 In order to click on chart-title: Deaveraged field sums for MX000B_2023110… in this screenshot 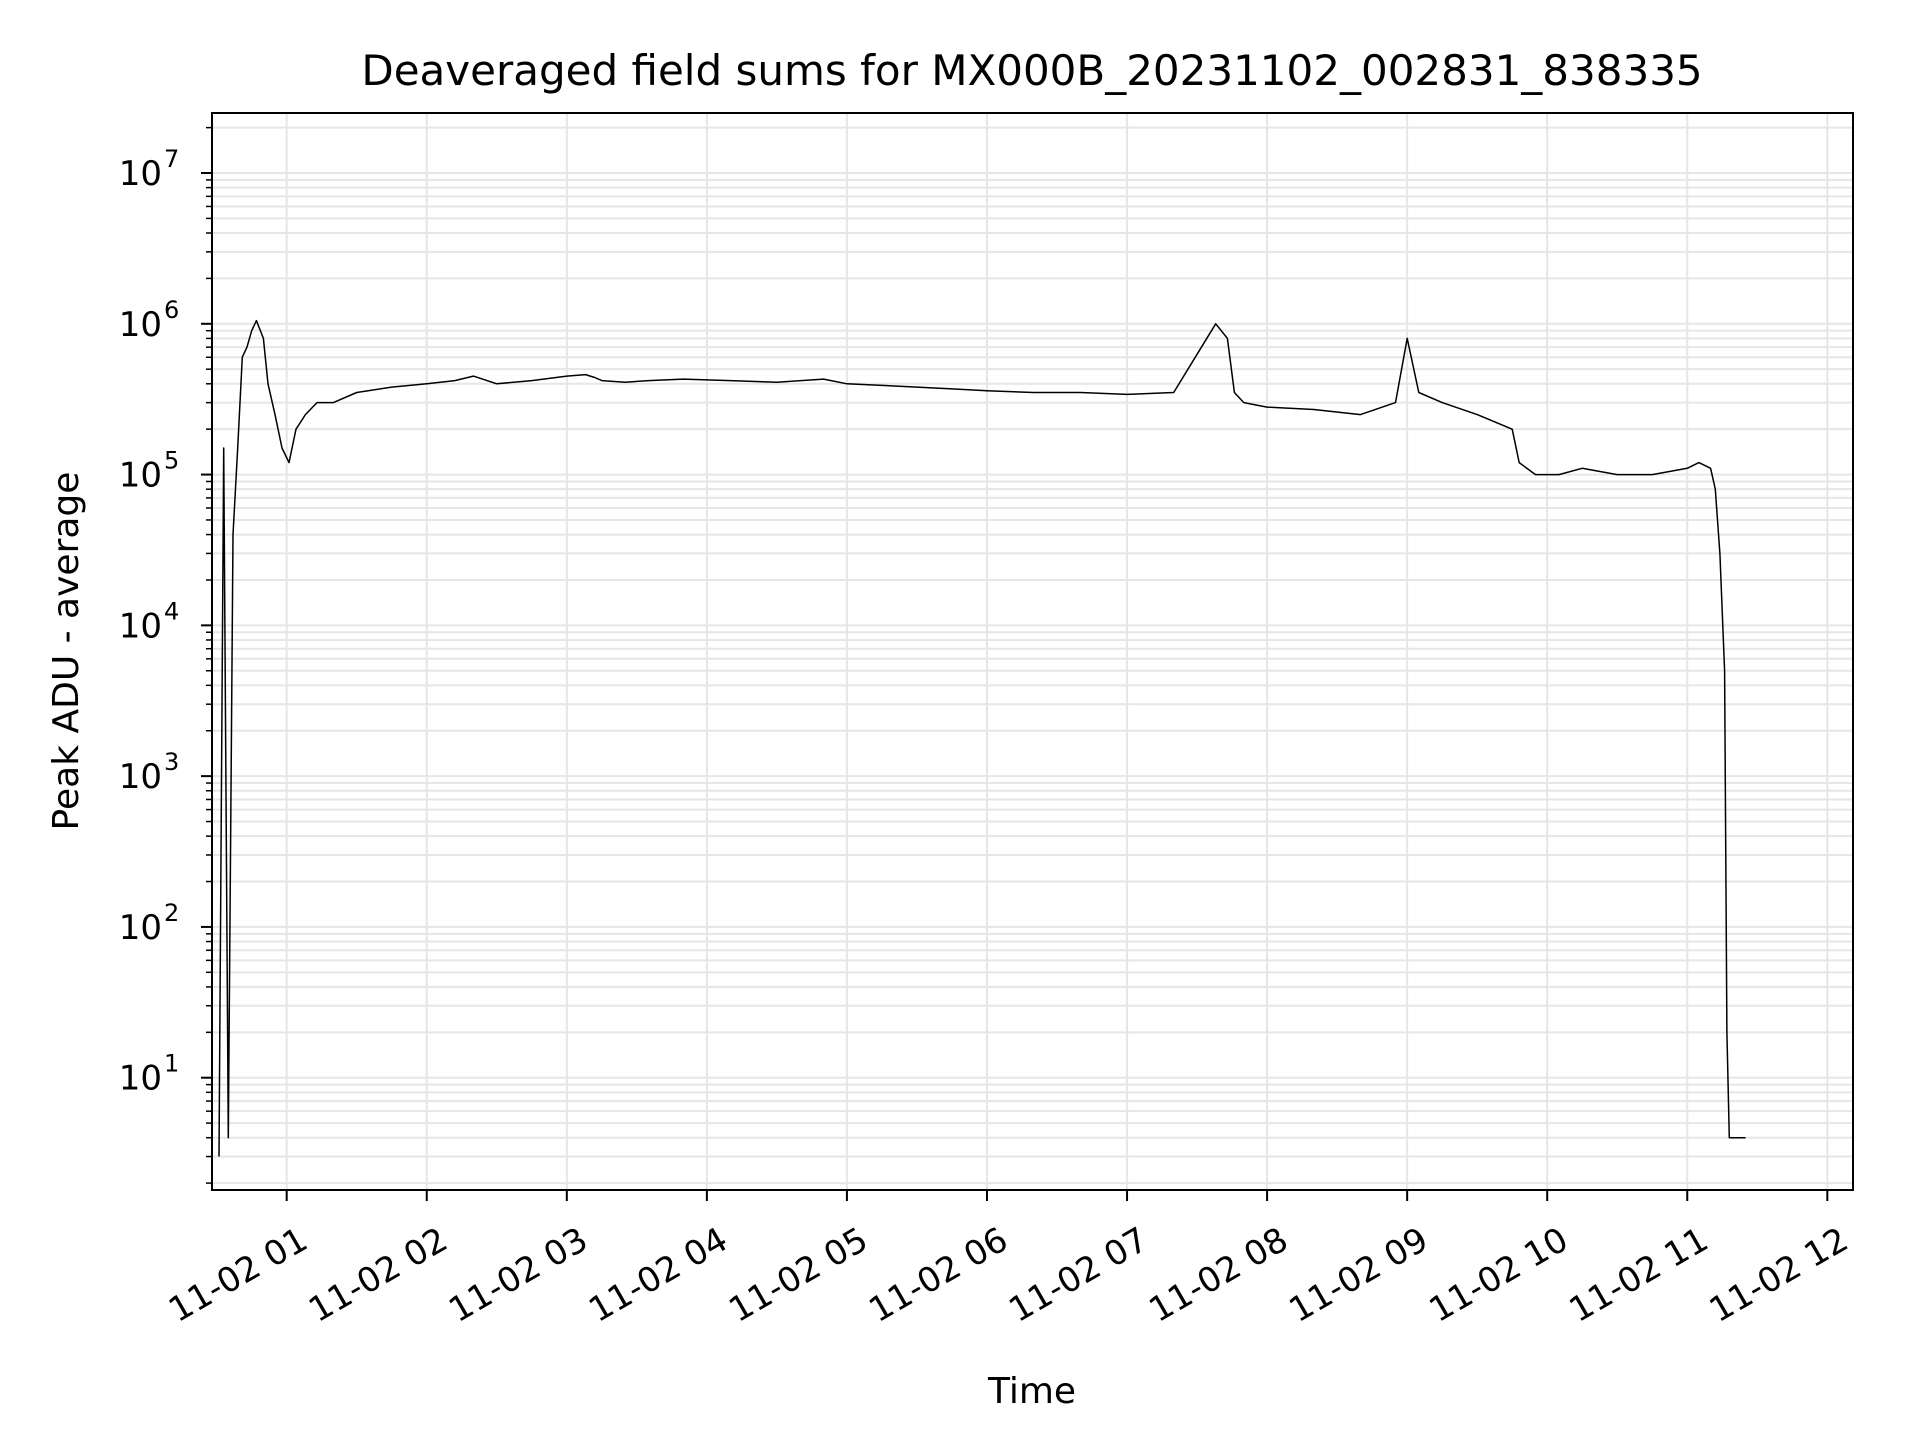, I will do `click(1031, 70)`.